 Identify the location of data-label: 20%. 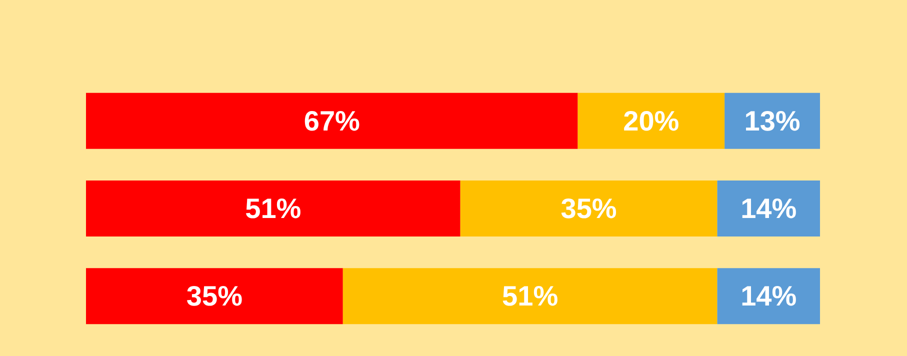
(651, 120).